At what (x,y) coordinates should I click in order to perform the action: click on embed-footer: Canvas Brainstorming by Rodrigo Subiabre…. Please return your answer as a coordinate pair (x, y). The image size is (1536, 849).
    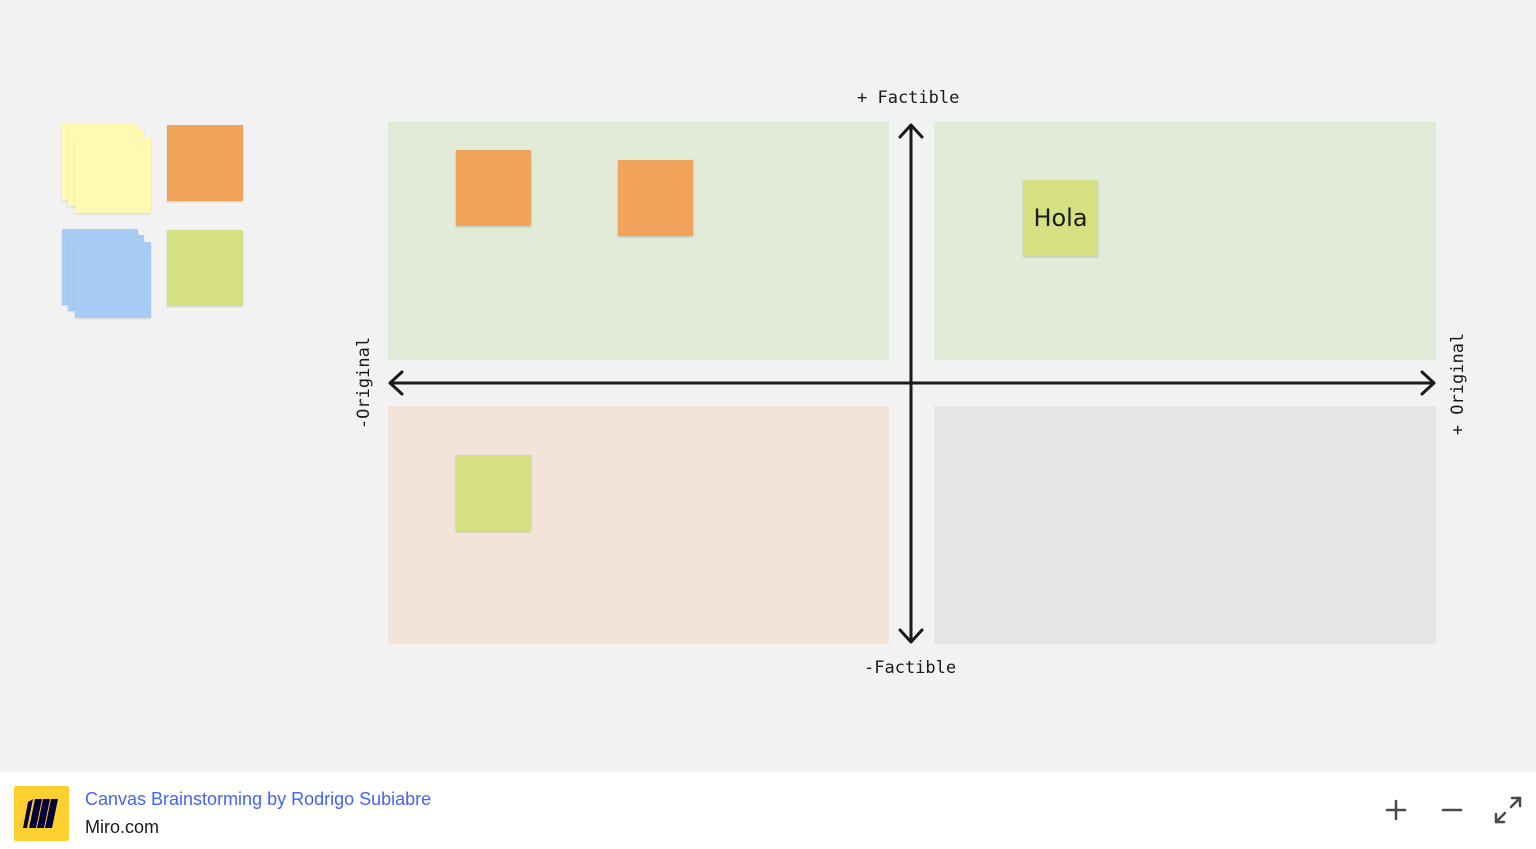
    Looking at the image, I should click on (768, 810).